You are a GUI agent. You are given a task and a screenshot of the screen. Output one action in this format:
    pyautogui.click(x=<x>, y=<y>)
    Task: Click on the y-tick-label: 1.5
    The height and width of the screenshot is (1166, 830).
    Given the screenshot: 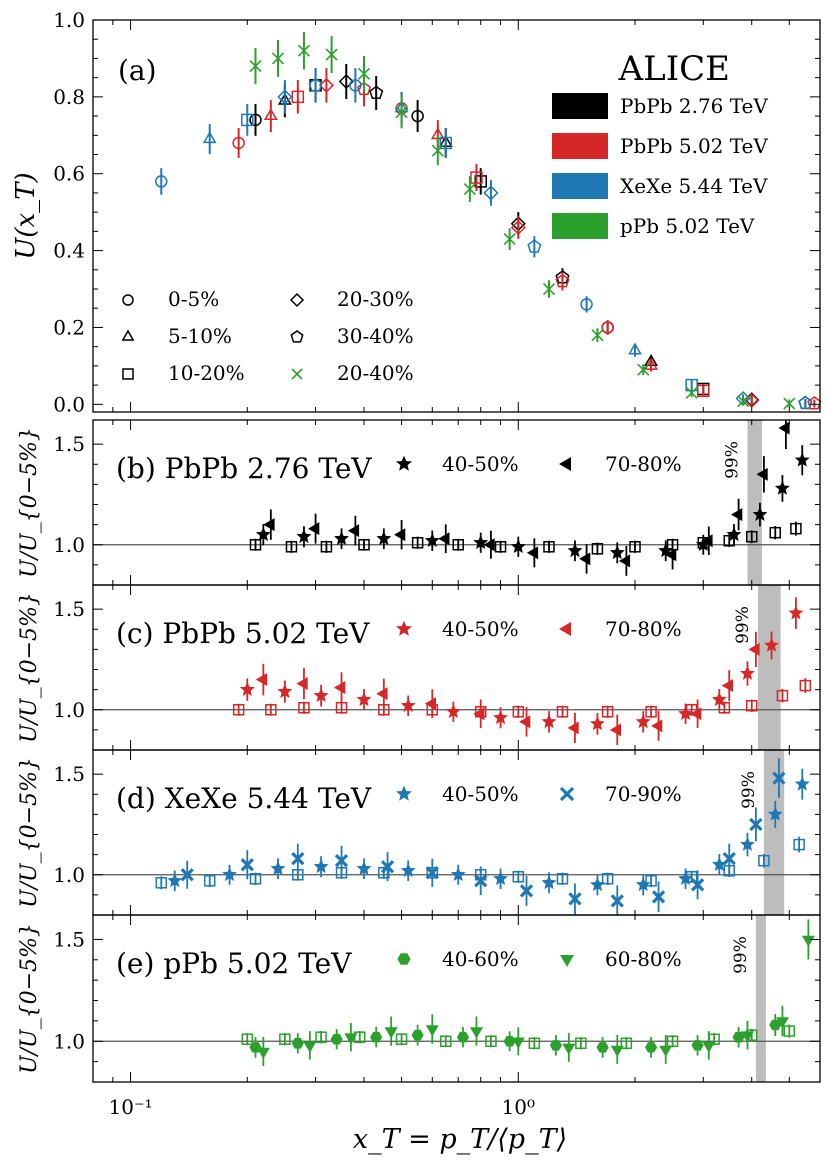 What is the action you would take?
    pyautogui.click(x=69, y=609)
    